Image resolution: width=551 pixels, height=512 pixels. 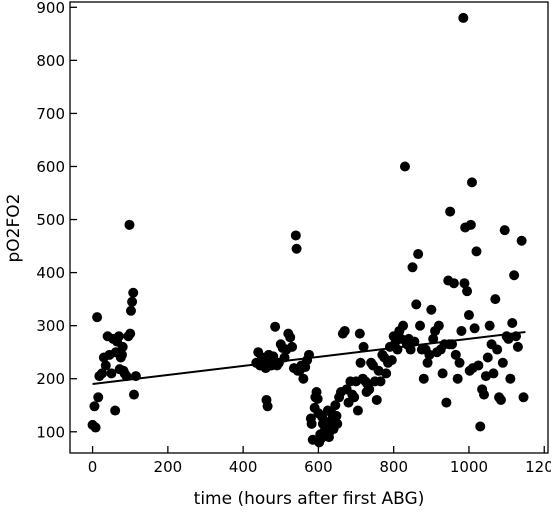 I want to click on y-axis-label: pO2FO2, so click(x=14, y=228).